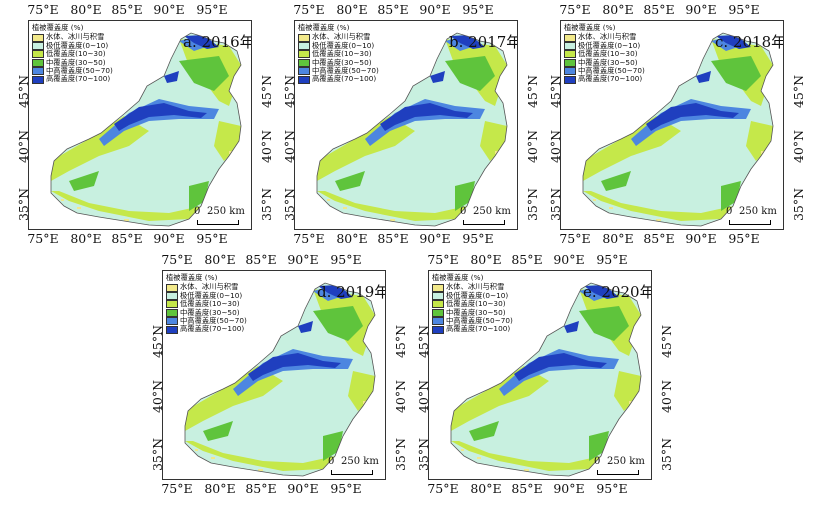  What do you see at coordinates (217, 42) in the screenshot?
I see `panel-label: a. 2016年` at bounding box center [217, 42].